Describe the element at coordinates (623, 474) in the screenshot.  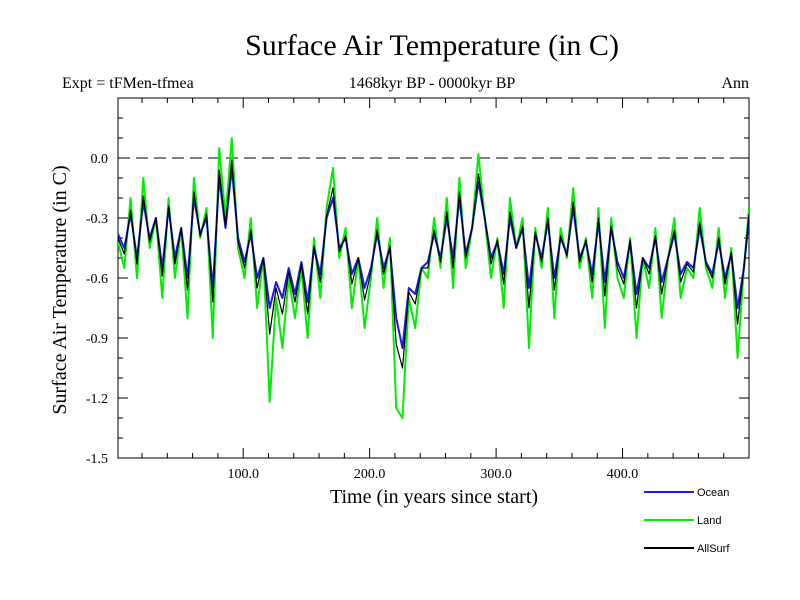
I see `x-tick-label: 400.0` at that location.